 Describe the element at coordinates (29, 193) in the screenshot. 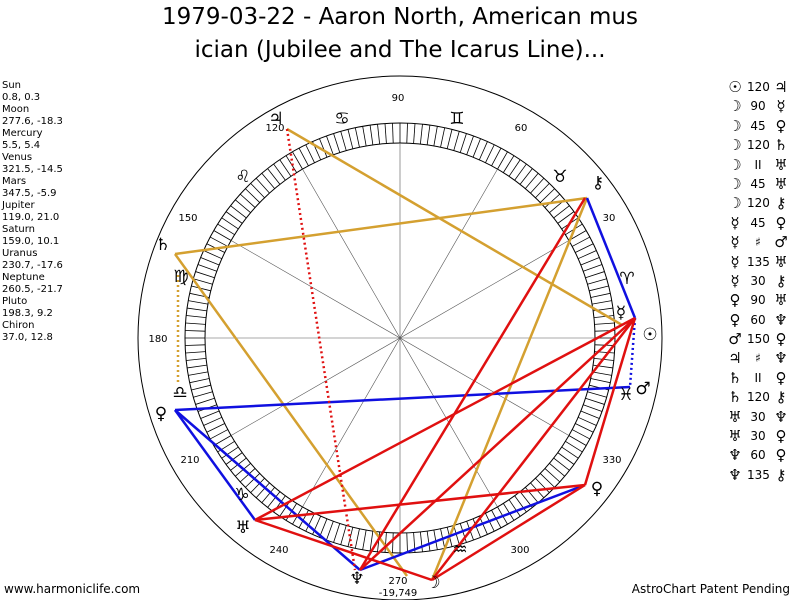

I see `planet-coords-mars: 347.5, -5.9` at that location.